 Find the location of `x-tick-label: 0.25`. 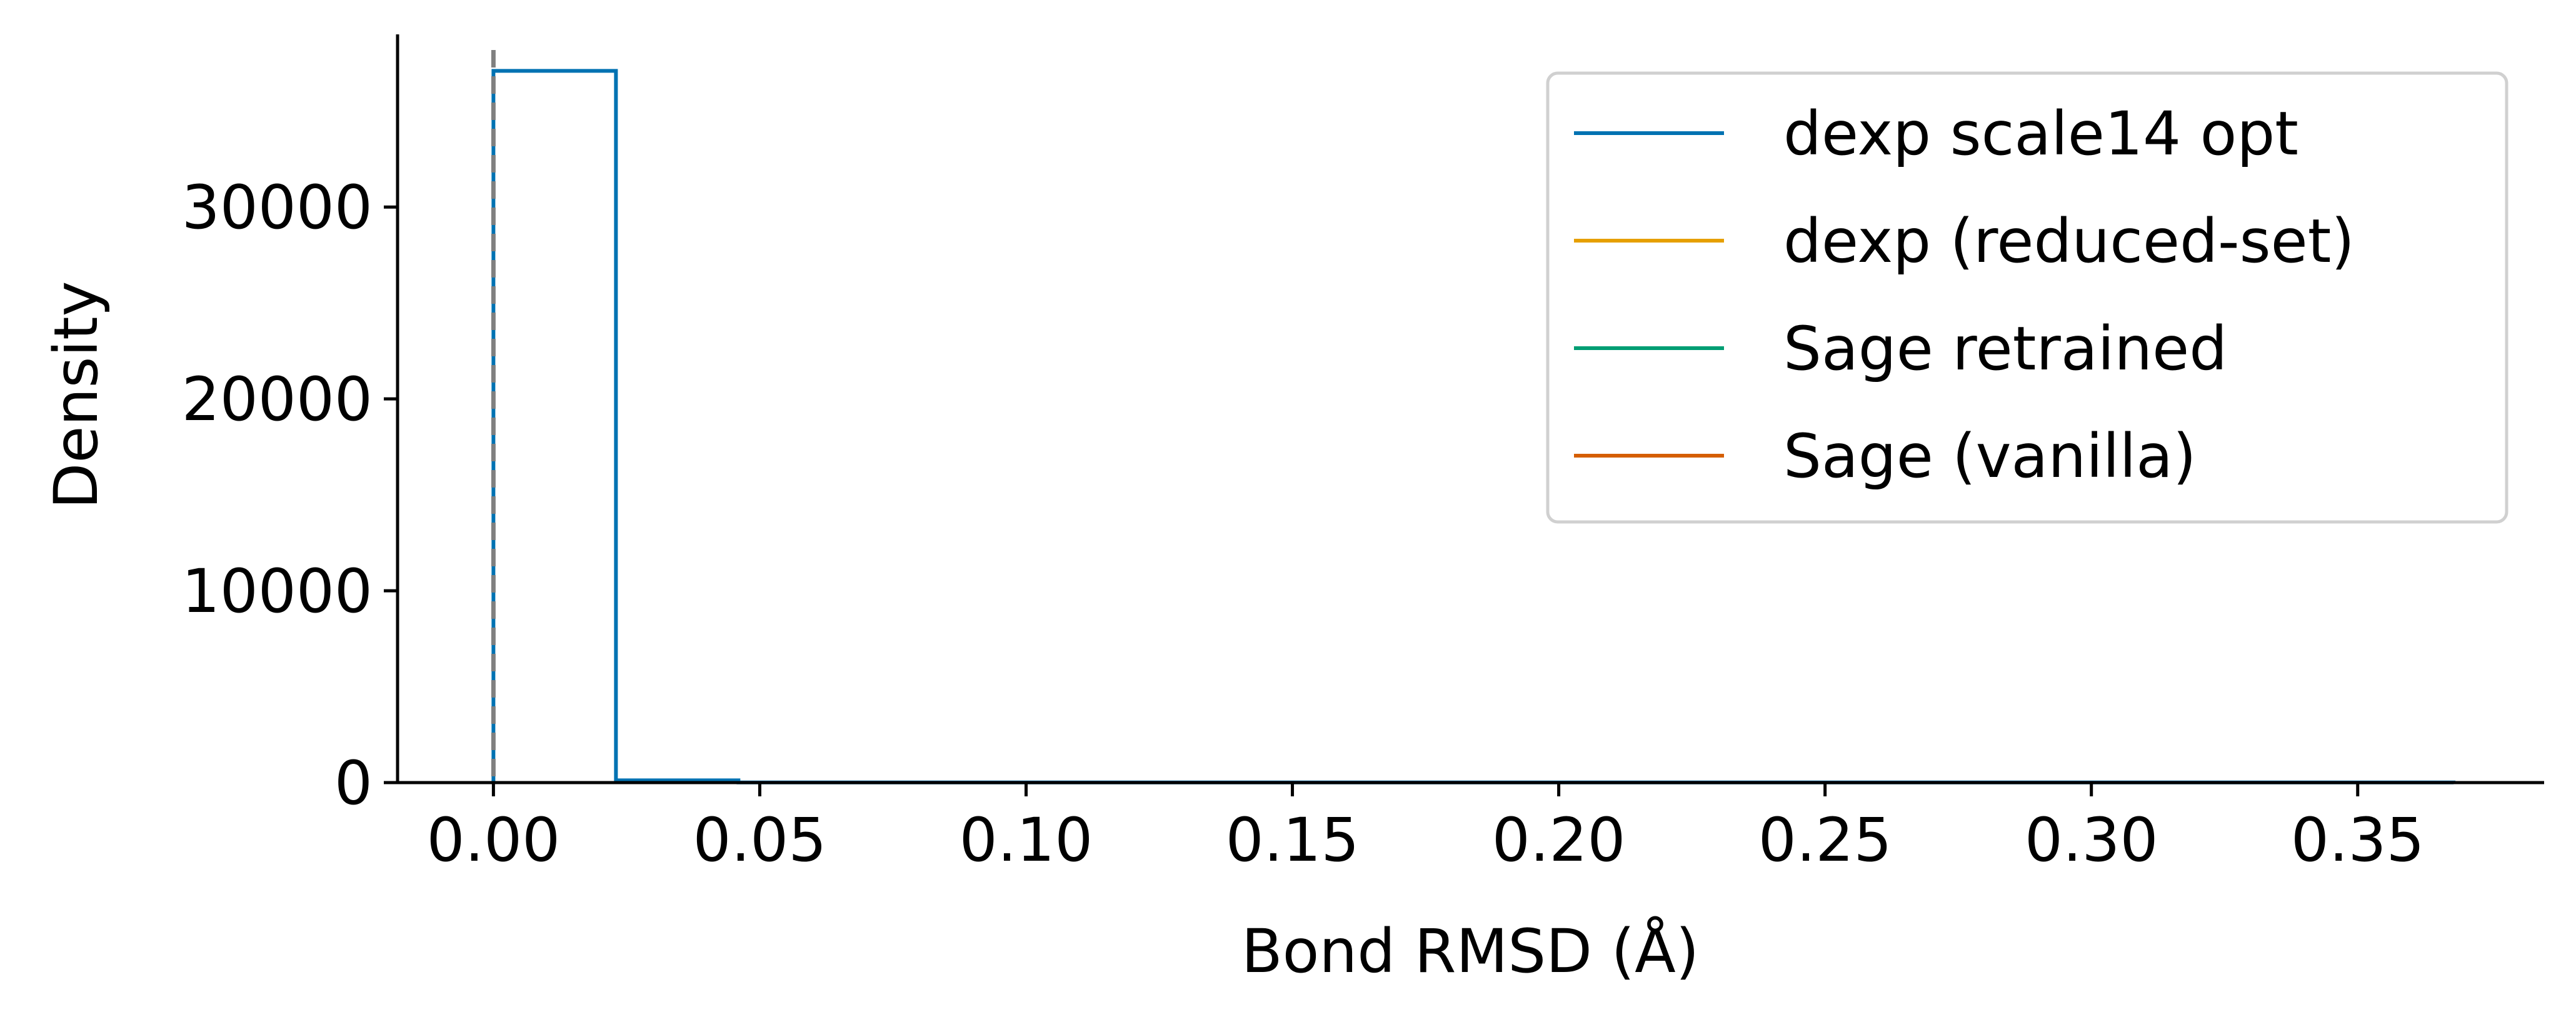

x-tick-label: 0.25 is located at coordinates (1825, 840).